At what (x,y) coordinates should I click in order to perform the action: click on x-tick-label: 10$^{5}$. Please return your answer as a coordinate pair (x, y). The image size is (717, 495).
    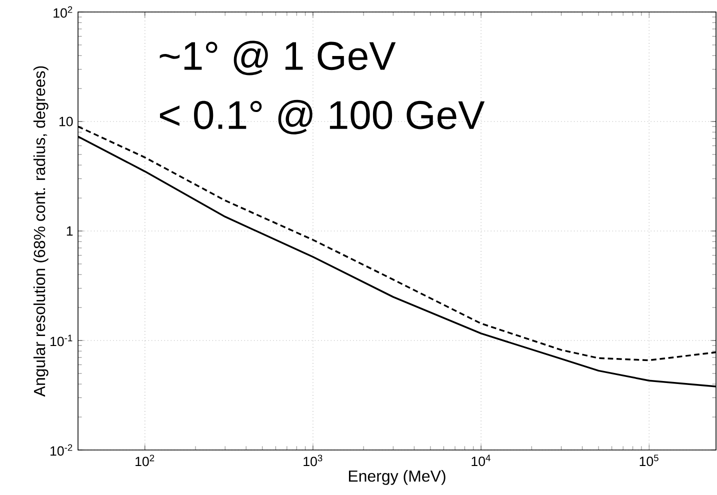
    Looking at the image, I should click on (649, 460).